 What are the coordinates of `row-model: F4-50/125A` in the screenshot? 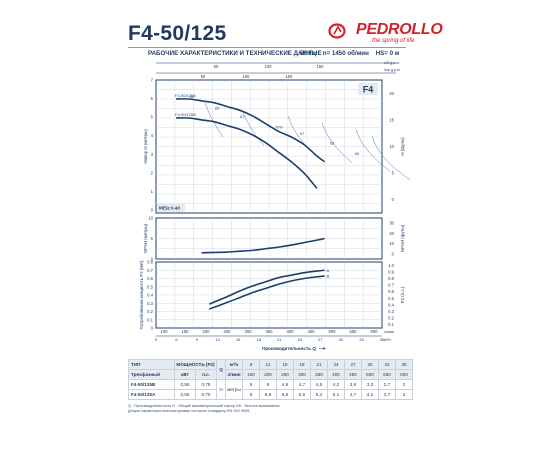 It's located at (151, 394).